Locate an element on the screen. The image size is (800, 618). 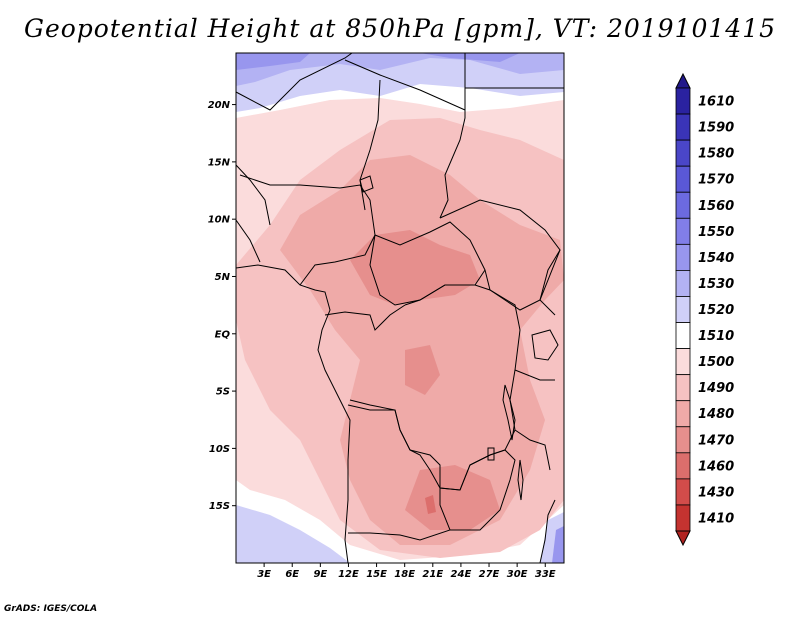
colorbar-label: 1430 is located at coordinates (716, 492).